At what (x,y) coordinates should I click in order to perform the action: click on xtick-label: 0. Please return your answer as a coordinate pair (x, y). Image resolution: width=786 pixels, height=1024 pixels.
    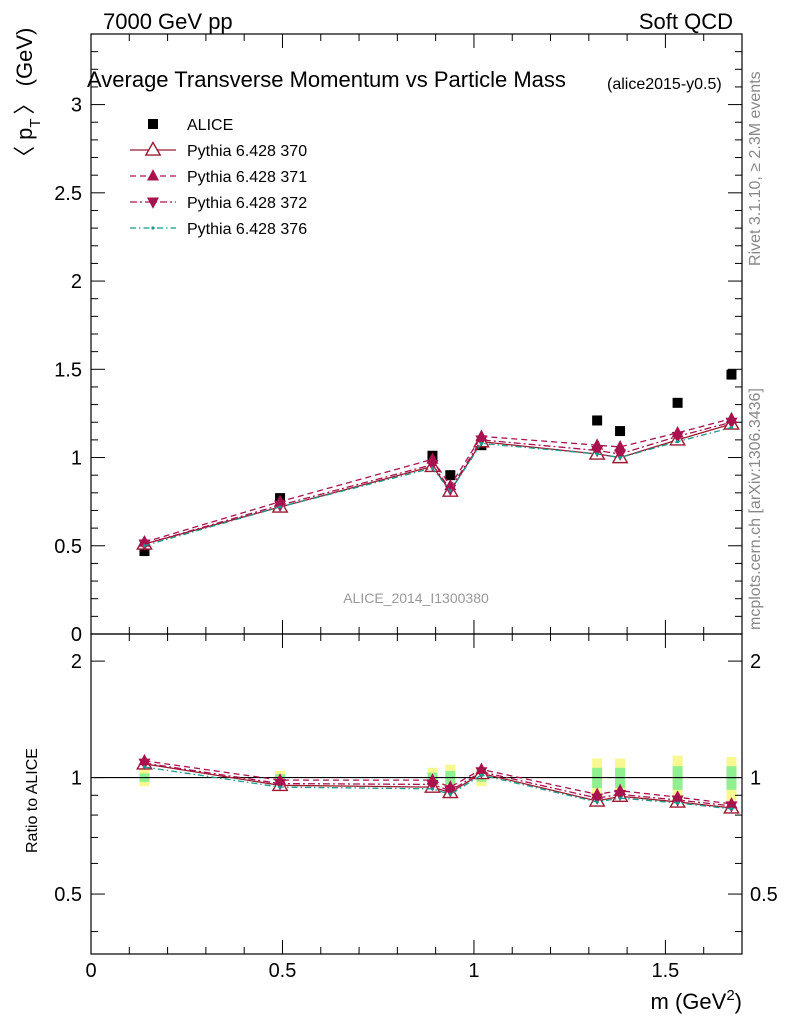
    Looking at the image, I should click on (90, 971).